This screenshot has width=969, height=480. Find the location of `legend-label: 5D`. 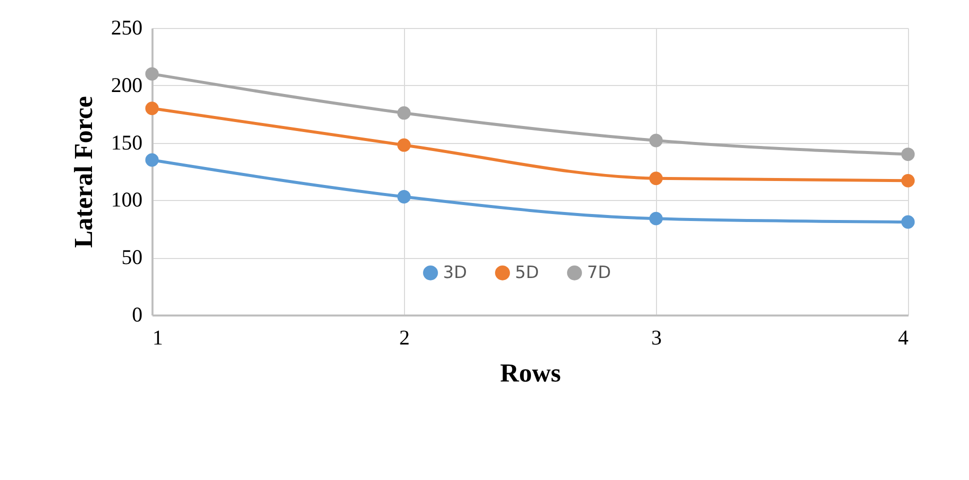

legend-label: 5D is located at coordinates (527, 272).